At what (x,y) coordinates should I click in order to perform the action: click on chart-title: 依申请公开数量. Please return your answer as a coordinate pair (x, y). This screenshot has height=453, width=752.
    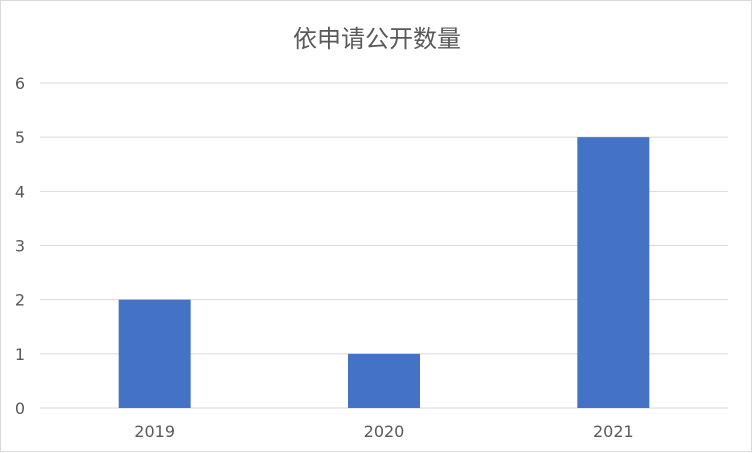
    Looking at the image, I should click on (377, 39).